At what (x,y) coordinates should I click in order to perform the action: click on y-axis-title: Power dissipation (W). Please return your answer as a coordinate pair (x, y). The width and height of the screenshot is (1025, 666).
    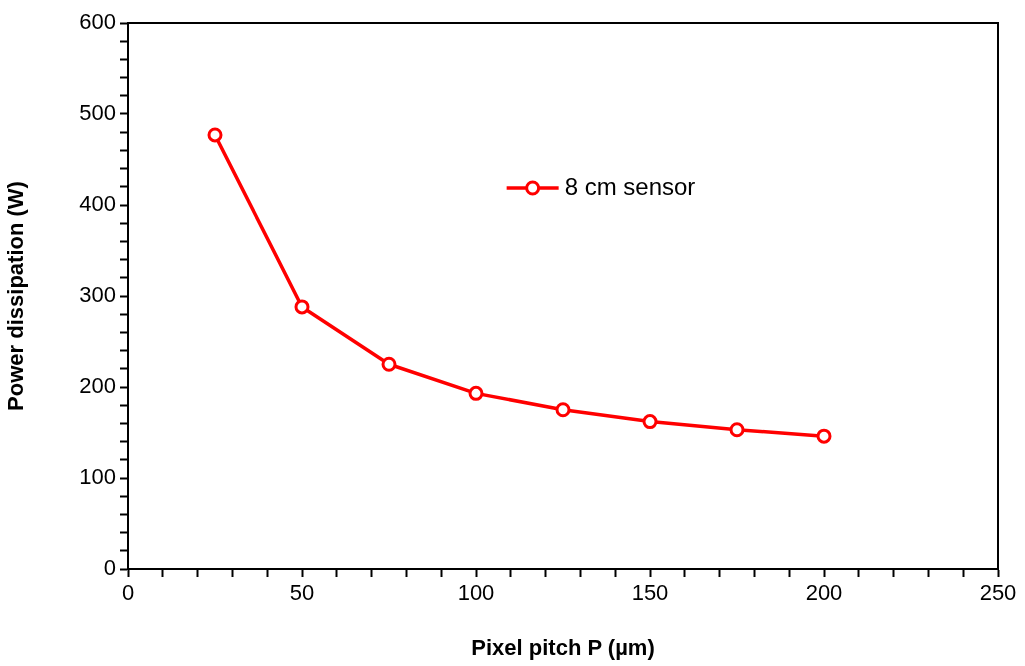
    Looking at the image, I should click on (16, 296).